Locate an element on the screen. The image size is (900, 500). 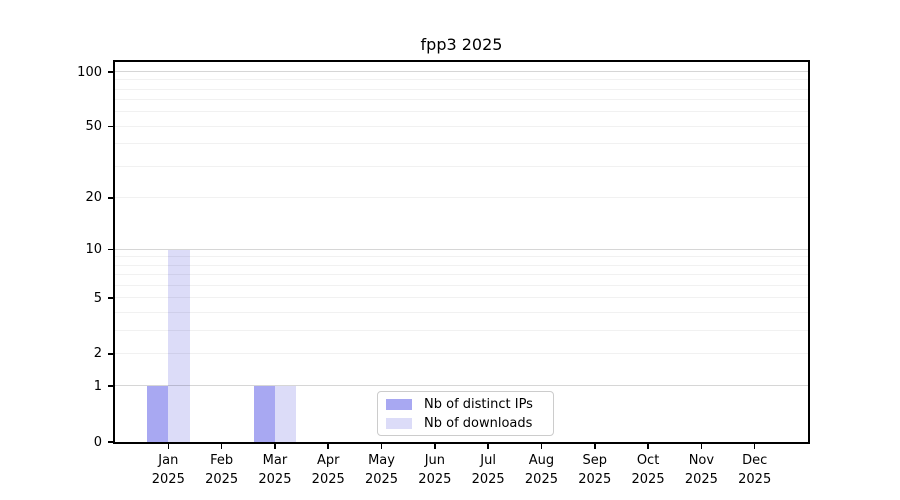
x-tick-label: Feb 2025 is located at coordinates (222, 470).